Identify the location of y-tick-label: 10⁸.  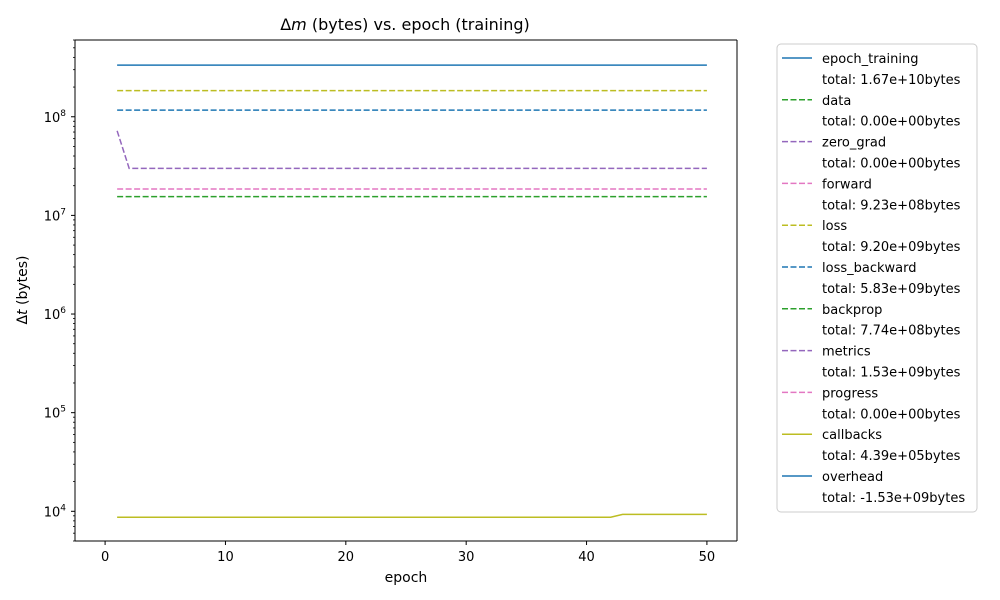
(55, 117).